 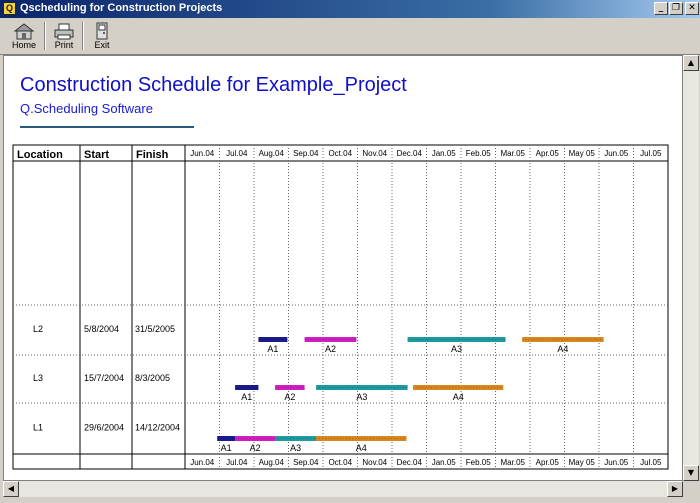 I want to click on month-header-bottom: Jun.05, so click(x=616, y=462).